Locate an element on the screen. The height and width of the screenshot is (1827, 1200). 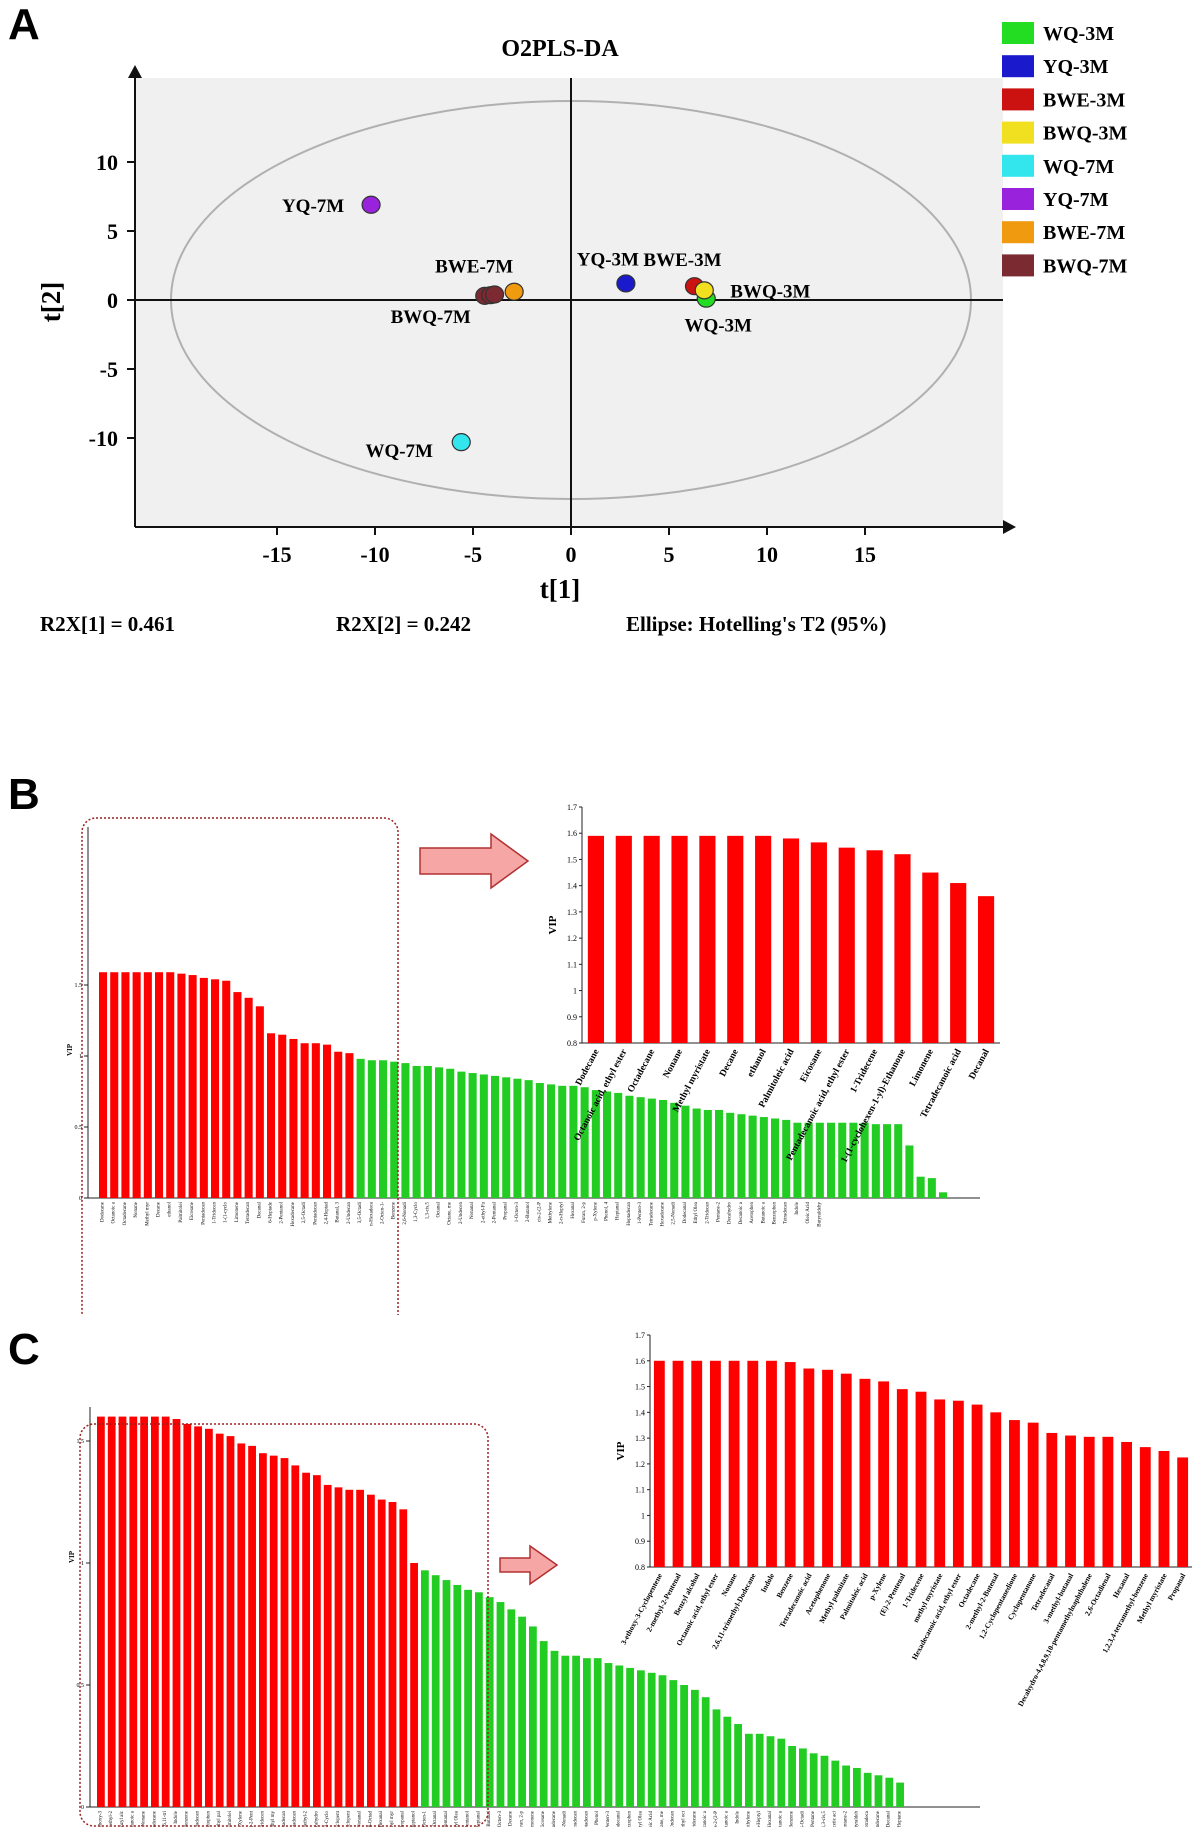
data-point-bwq-7m is located at coordinates (494, 294).